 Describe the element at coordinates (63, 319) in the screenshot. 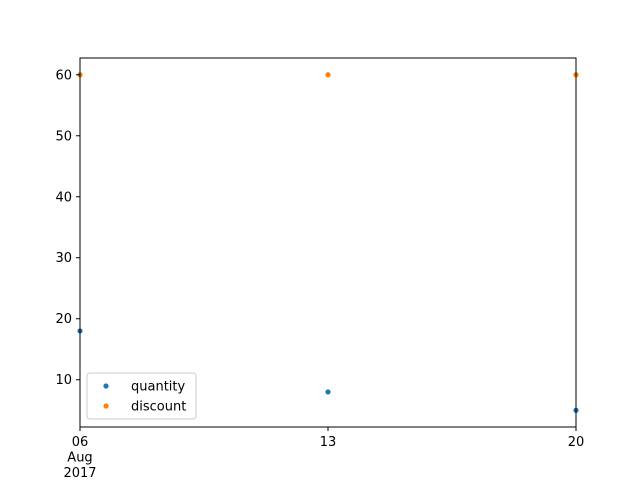

I see `y-tick-label-1: 20` at that location.